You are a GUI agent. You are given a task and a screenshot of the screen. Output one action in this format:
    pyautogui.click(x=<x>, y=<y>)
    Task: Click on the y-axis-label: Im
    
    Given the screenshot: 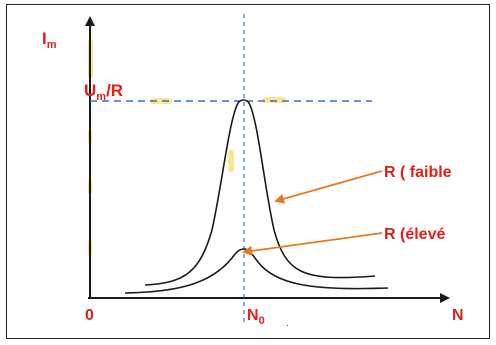 What is the action you would take?
    pyautogui.click(x=49, y=40)
    